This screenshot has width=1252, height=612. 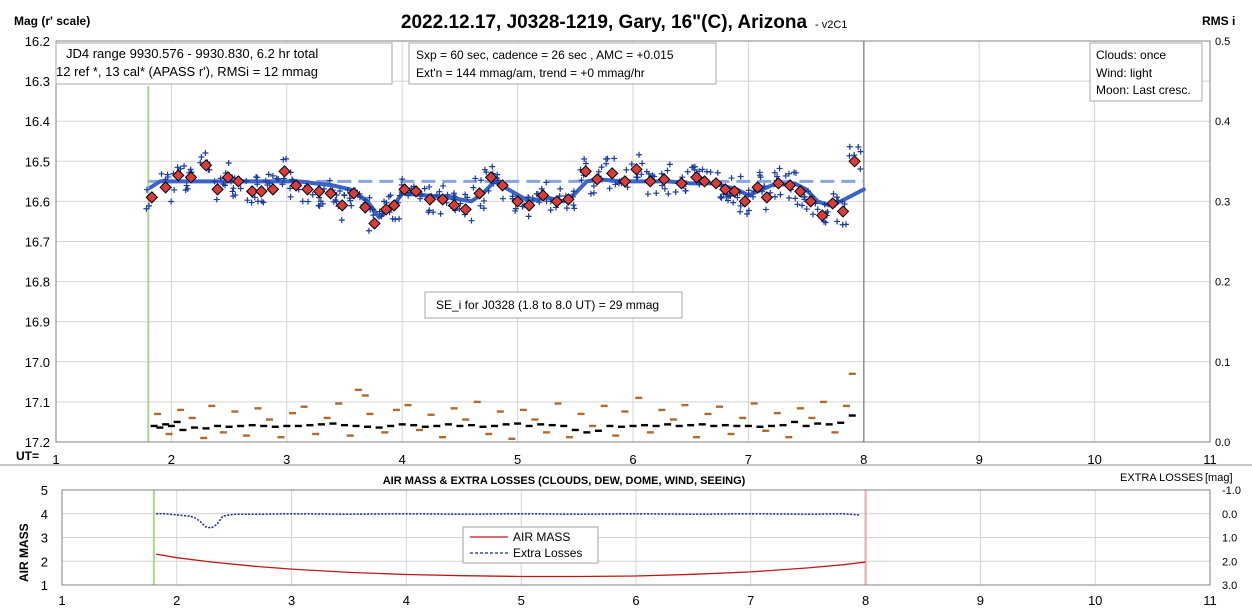 What do you see at coordinates (541, 537) in the screenshot?
I see `legend-airmass-label: AIR MASS` at bounding box center [541, 537].